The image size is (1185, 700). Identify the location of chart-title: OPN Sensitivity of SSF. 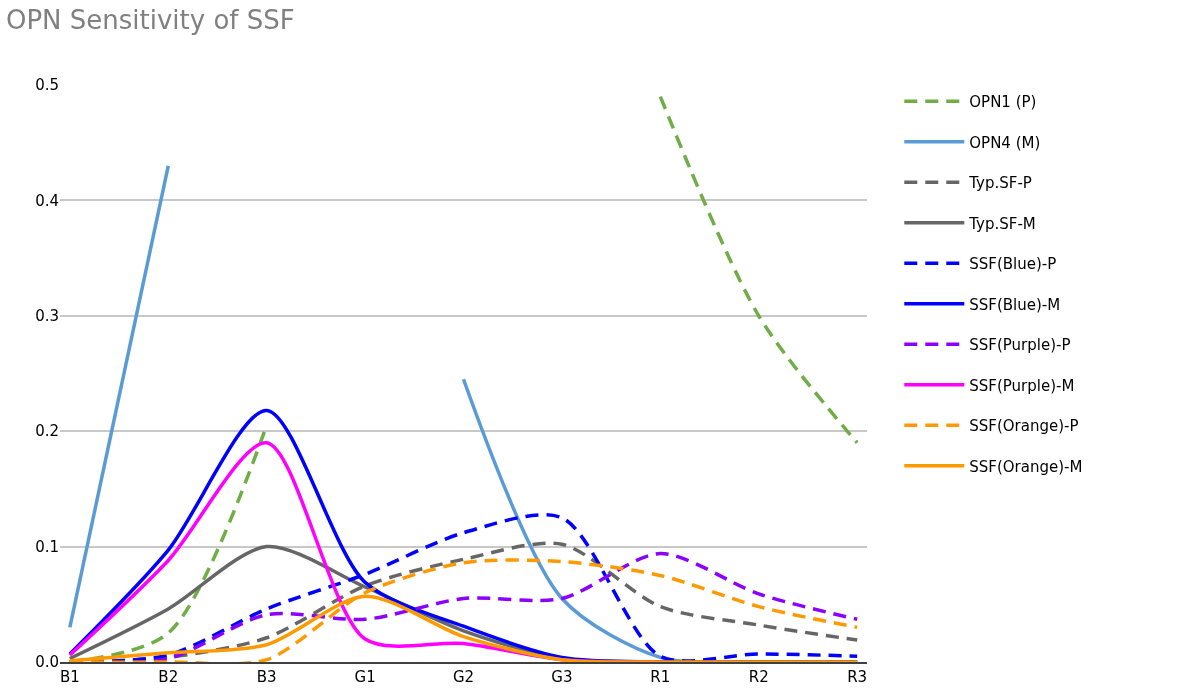
(150, 19).